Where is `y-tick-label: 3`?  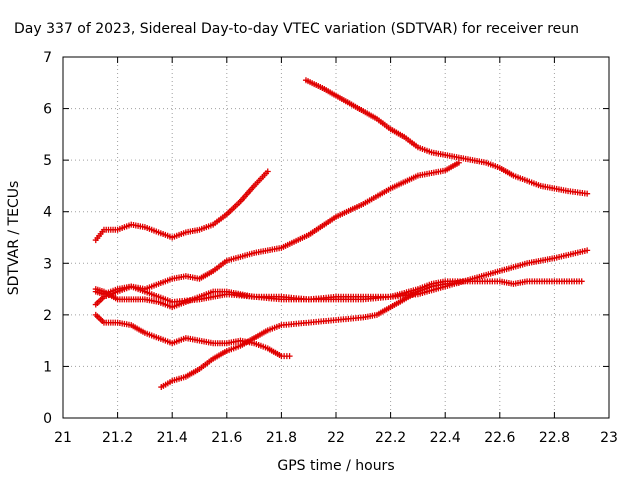
y-tick-label: 3 is located at coordinates (47, 264).